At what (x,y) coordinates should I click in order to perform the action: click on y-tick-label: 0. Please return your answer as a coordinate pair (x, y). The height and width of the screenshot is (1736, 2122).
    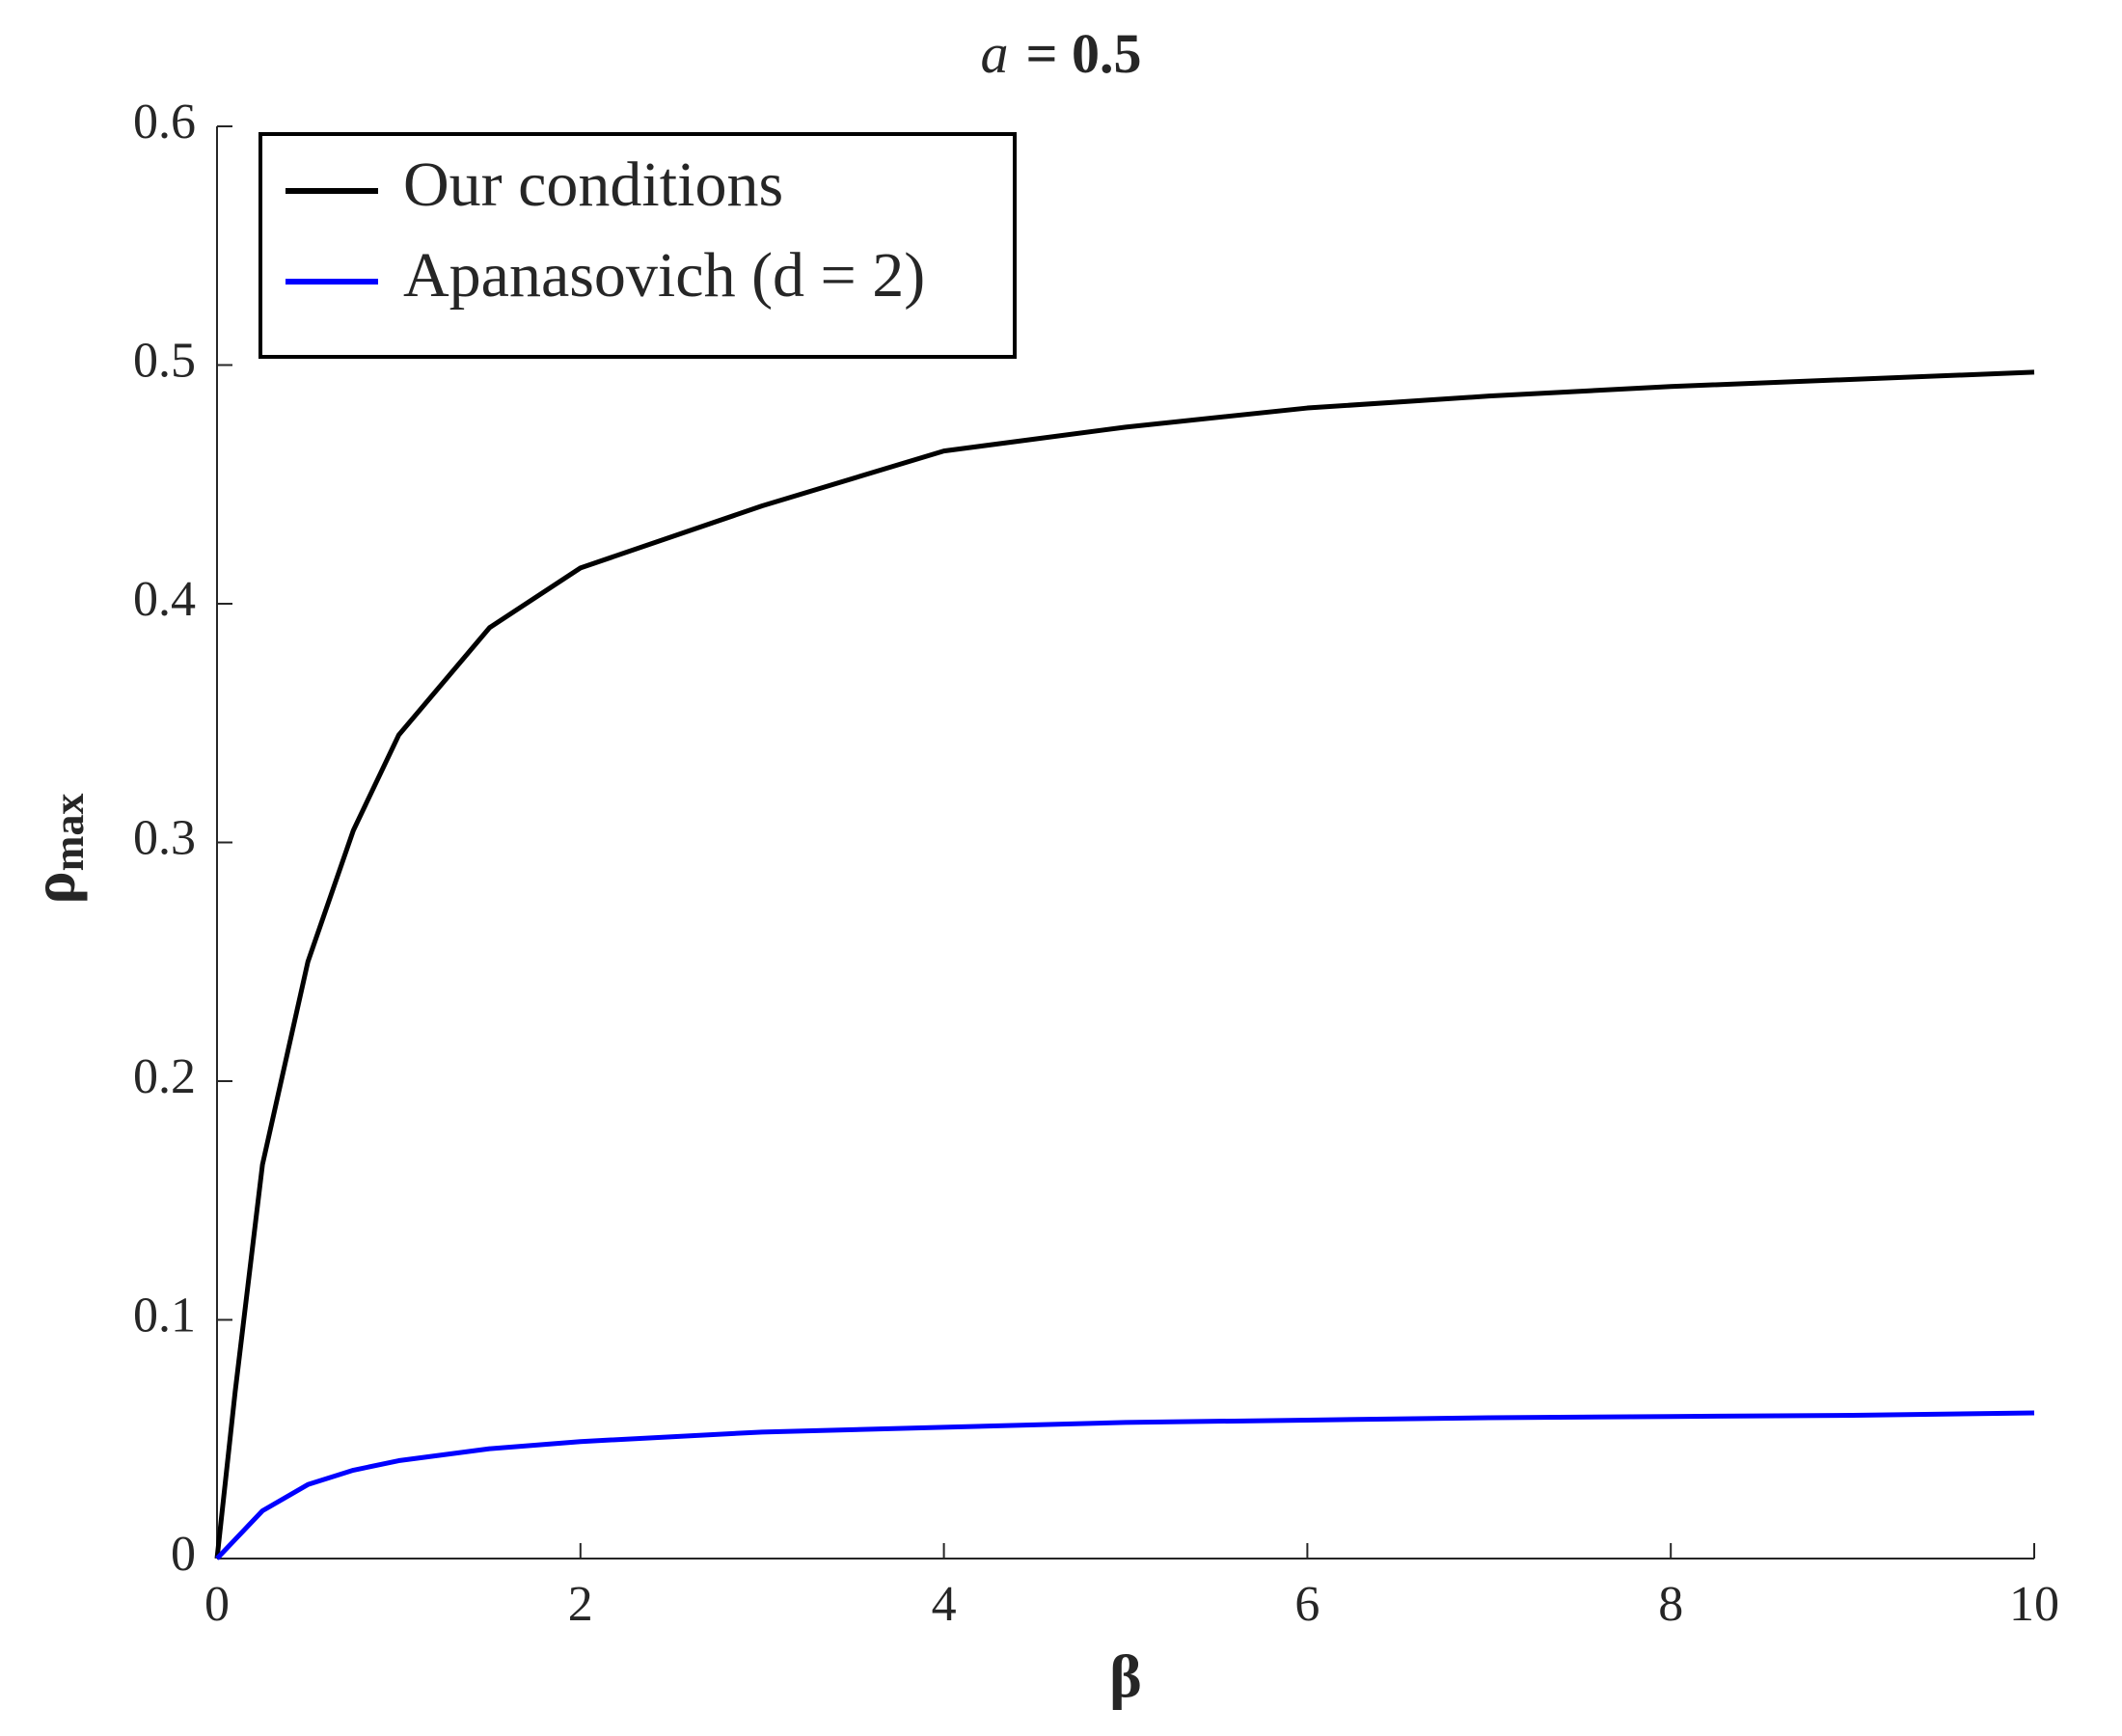
    Looking at the image, I should click on (184, 1554).